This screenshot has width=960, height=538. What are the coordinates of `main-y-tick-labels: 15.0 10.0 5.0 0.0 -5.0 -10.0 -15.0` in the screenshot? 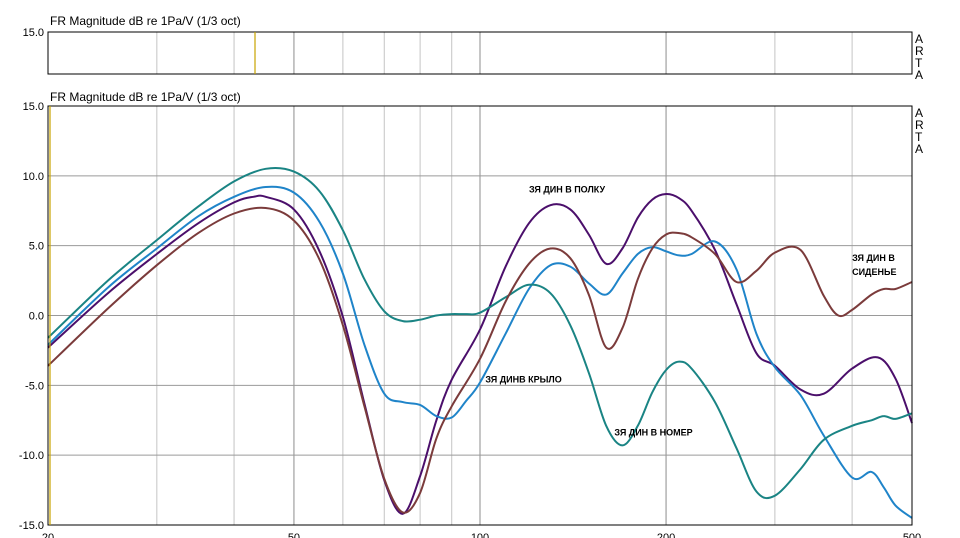 It's located at (31, 316).